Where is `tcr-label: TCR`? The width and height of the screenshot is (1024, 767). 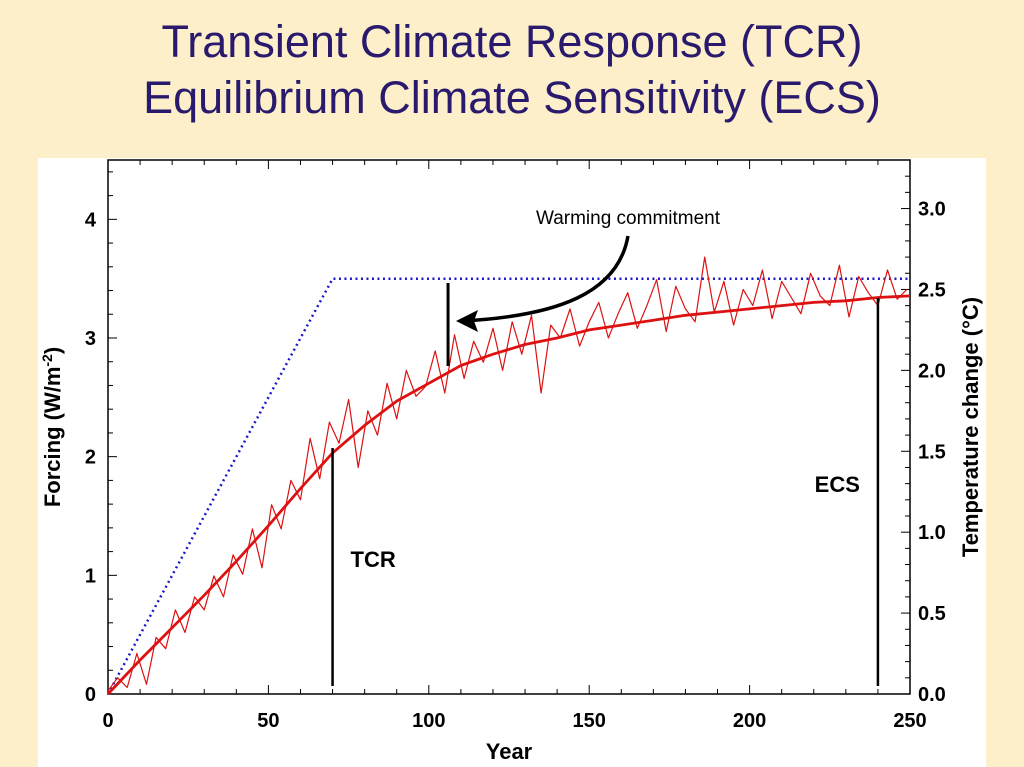
tcr-label: TCR is located at coordinates (373, 559).